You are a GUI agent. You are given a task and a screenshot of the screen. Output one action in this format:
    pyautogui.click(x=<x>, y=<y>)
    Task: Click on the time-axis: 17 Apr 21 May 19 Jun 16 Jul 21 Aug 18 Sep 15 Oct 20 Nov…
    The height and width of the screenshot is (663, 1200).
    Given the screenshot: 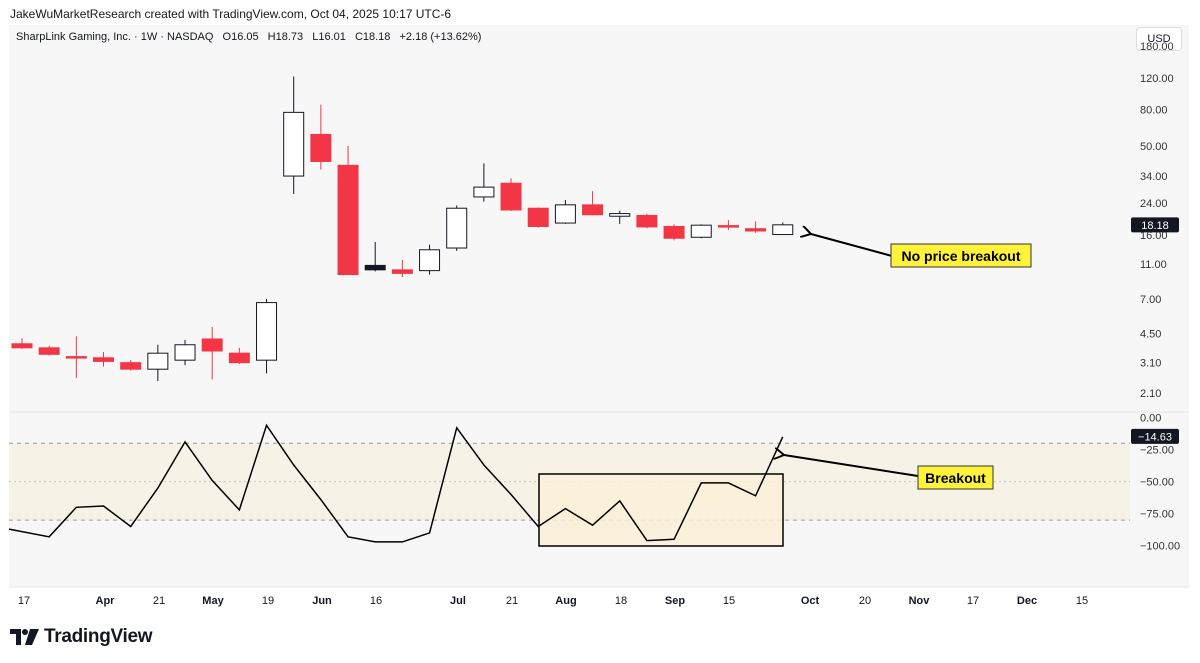 What is the action you would take?
    pyautogui.click(x=553, y=601)
    